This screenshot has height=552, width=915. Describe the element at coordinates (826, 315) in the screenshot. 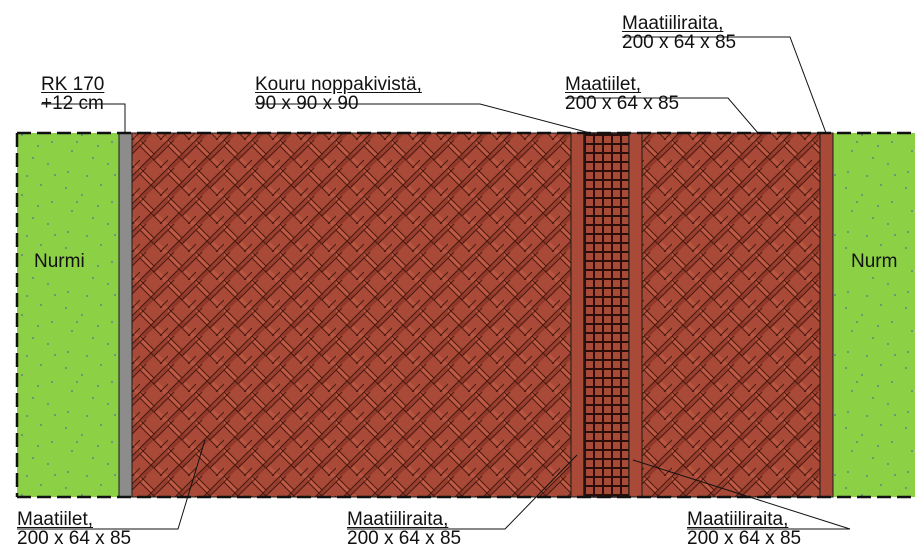

I see `brick-stripe-edge` at that location.